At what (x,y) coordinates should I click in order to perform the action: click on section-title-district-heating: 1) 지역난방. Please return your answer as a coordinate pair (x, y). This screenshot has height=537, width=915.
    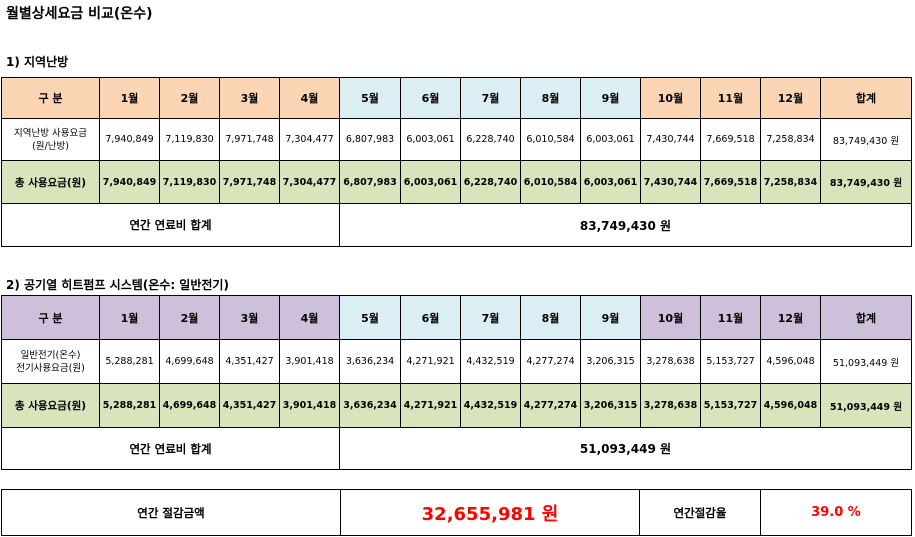
    Looking at the image, I should click on (37, 62).